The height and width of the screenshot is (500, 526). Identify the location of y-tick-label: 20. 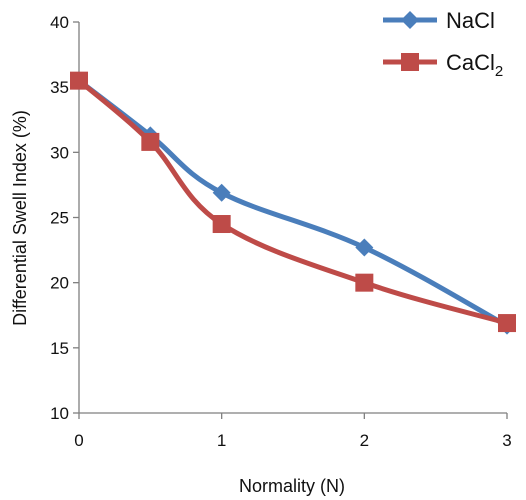
(59, 283).